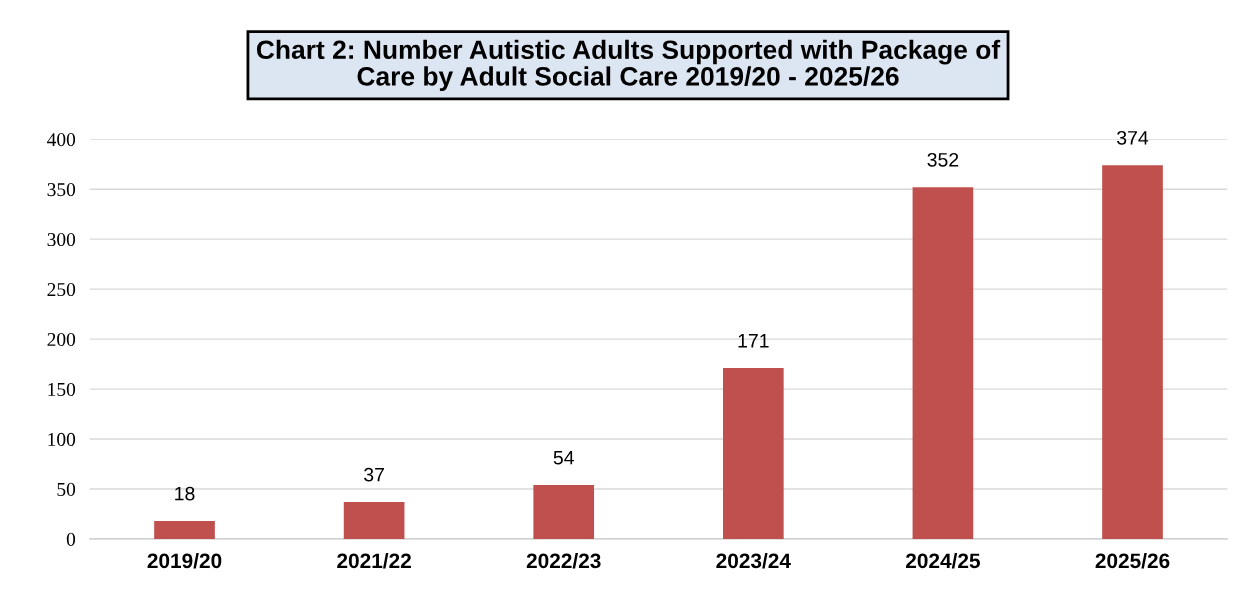 The width and height of the screenshot is (1246, 594). Describe the element at coordinates (753, 341) in the screenshot. I see `data-label: 171` at that location.